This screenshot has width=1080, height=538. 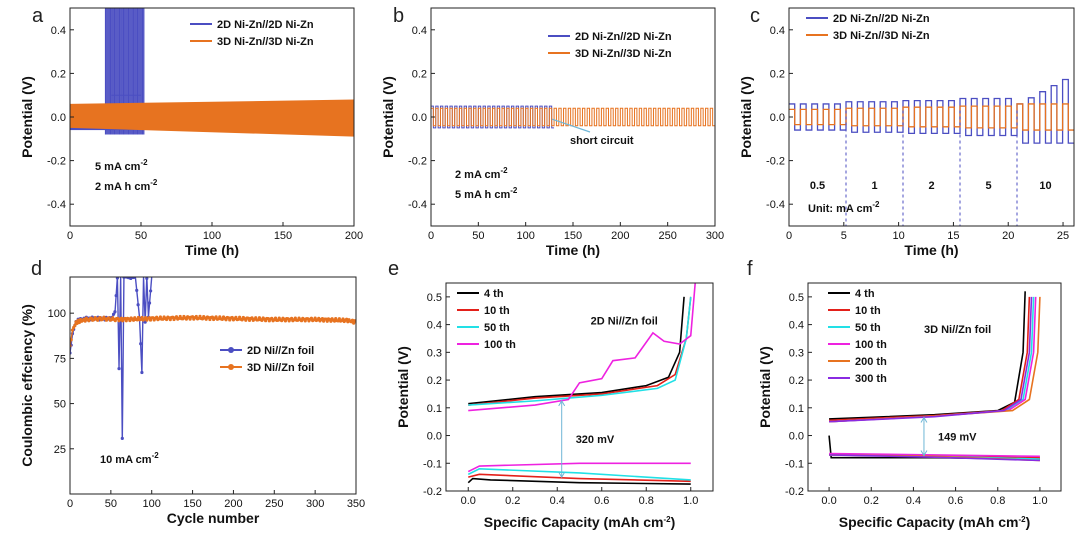 What do you see at coordinates (953, 236) in the screenshot?
I see `x-tick-label: 15` at bounding box center [953, 236].